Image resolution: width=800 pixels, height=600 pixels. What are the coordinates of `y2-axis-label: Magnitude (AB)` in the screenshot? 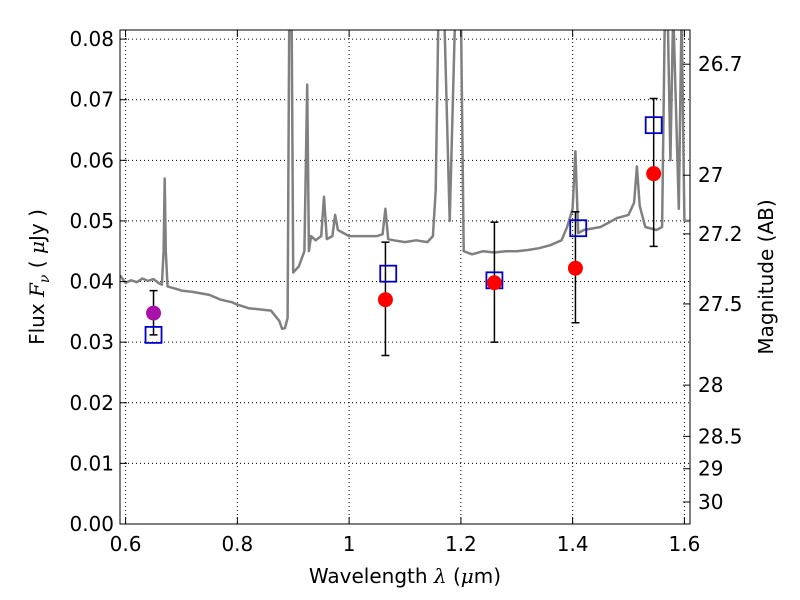 It's located at (766, 276).